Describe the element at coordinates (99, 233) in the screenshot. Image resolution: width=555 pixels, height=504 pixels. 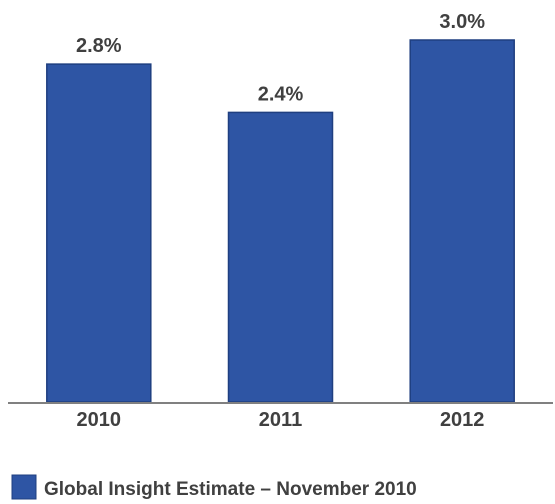
I see `bar-2010` at that location.